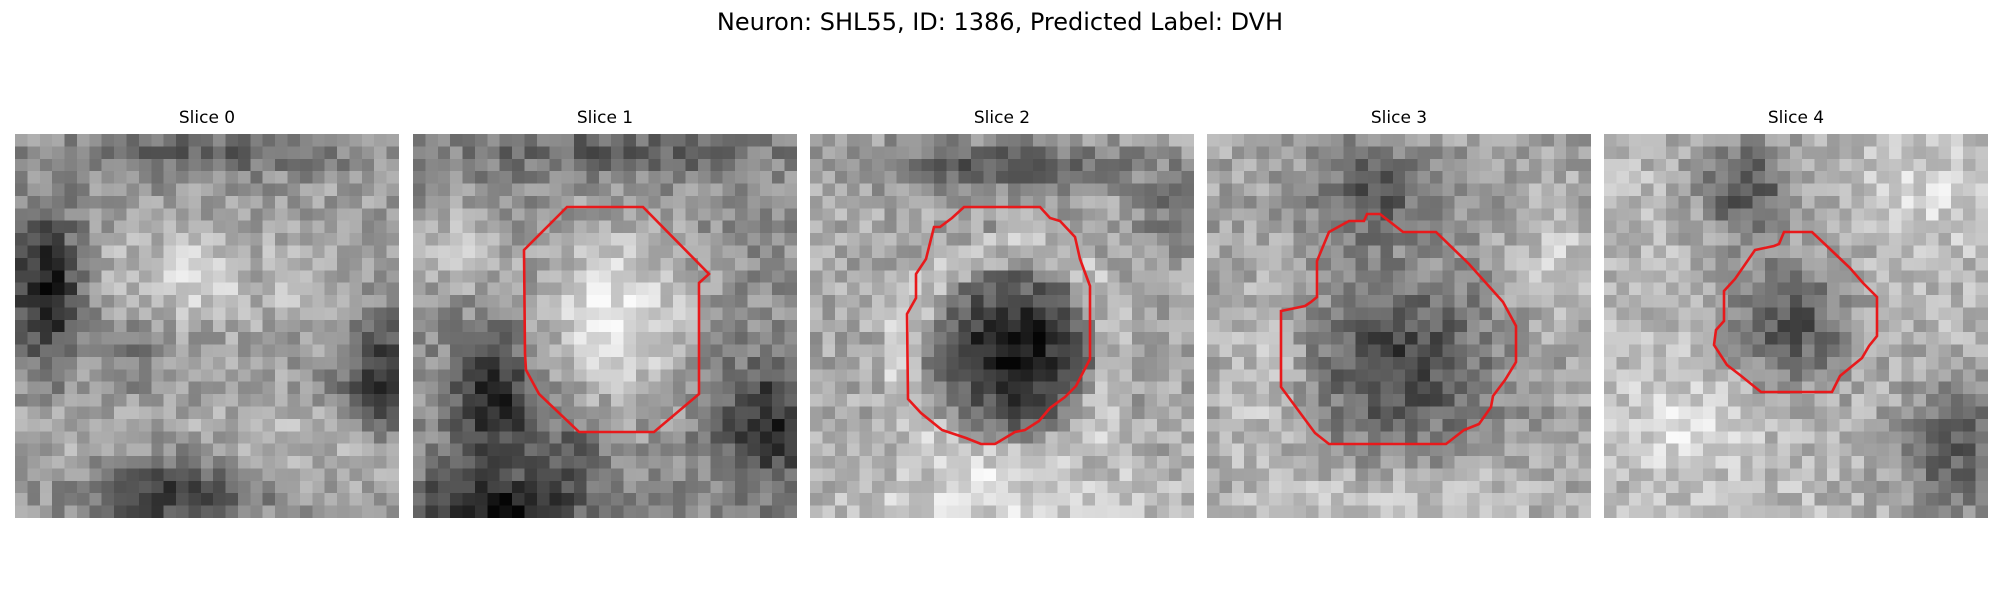  Describe the element at coordinates (1399, 118) in the screenshot. I see `slice-title: Slice 3` at that location.